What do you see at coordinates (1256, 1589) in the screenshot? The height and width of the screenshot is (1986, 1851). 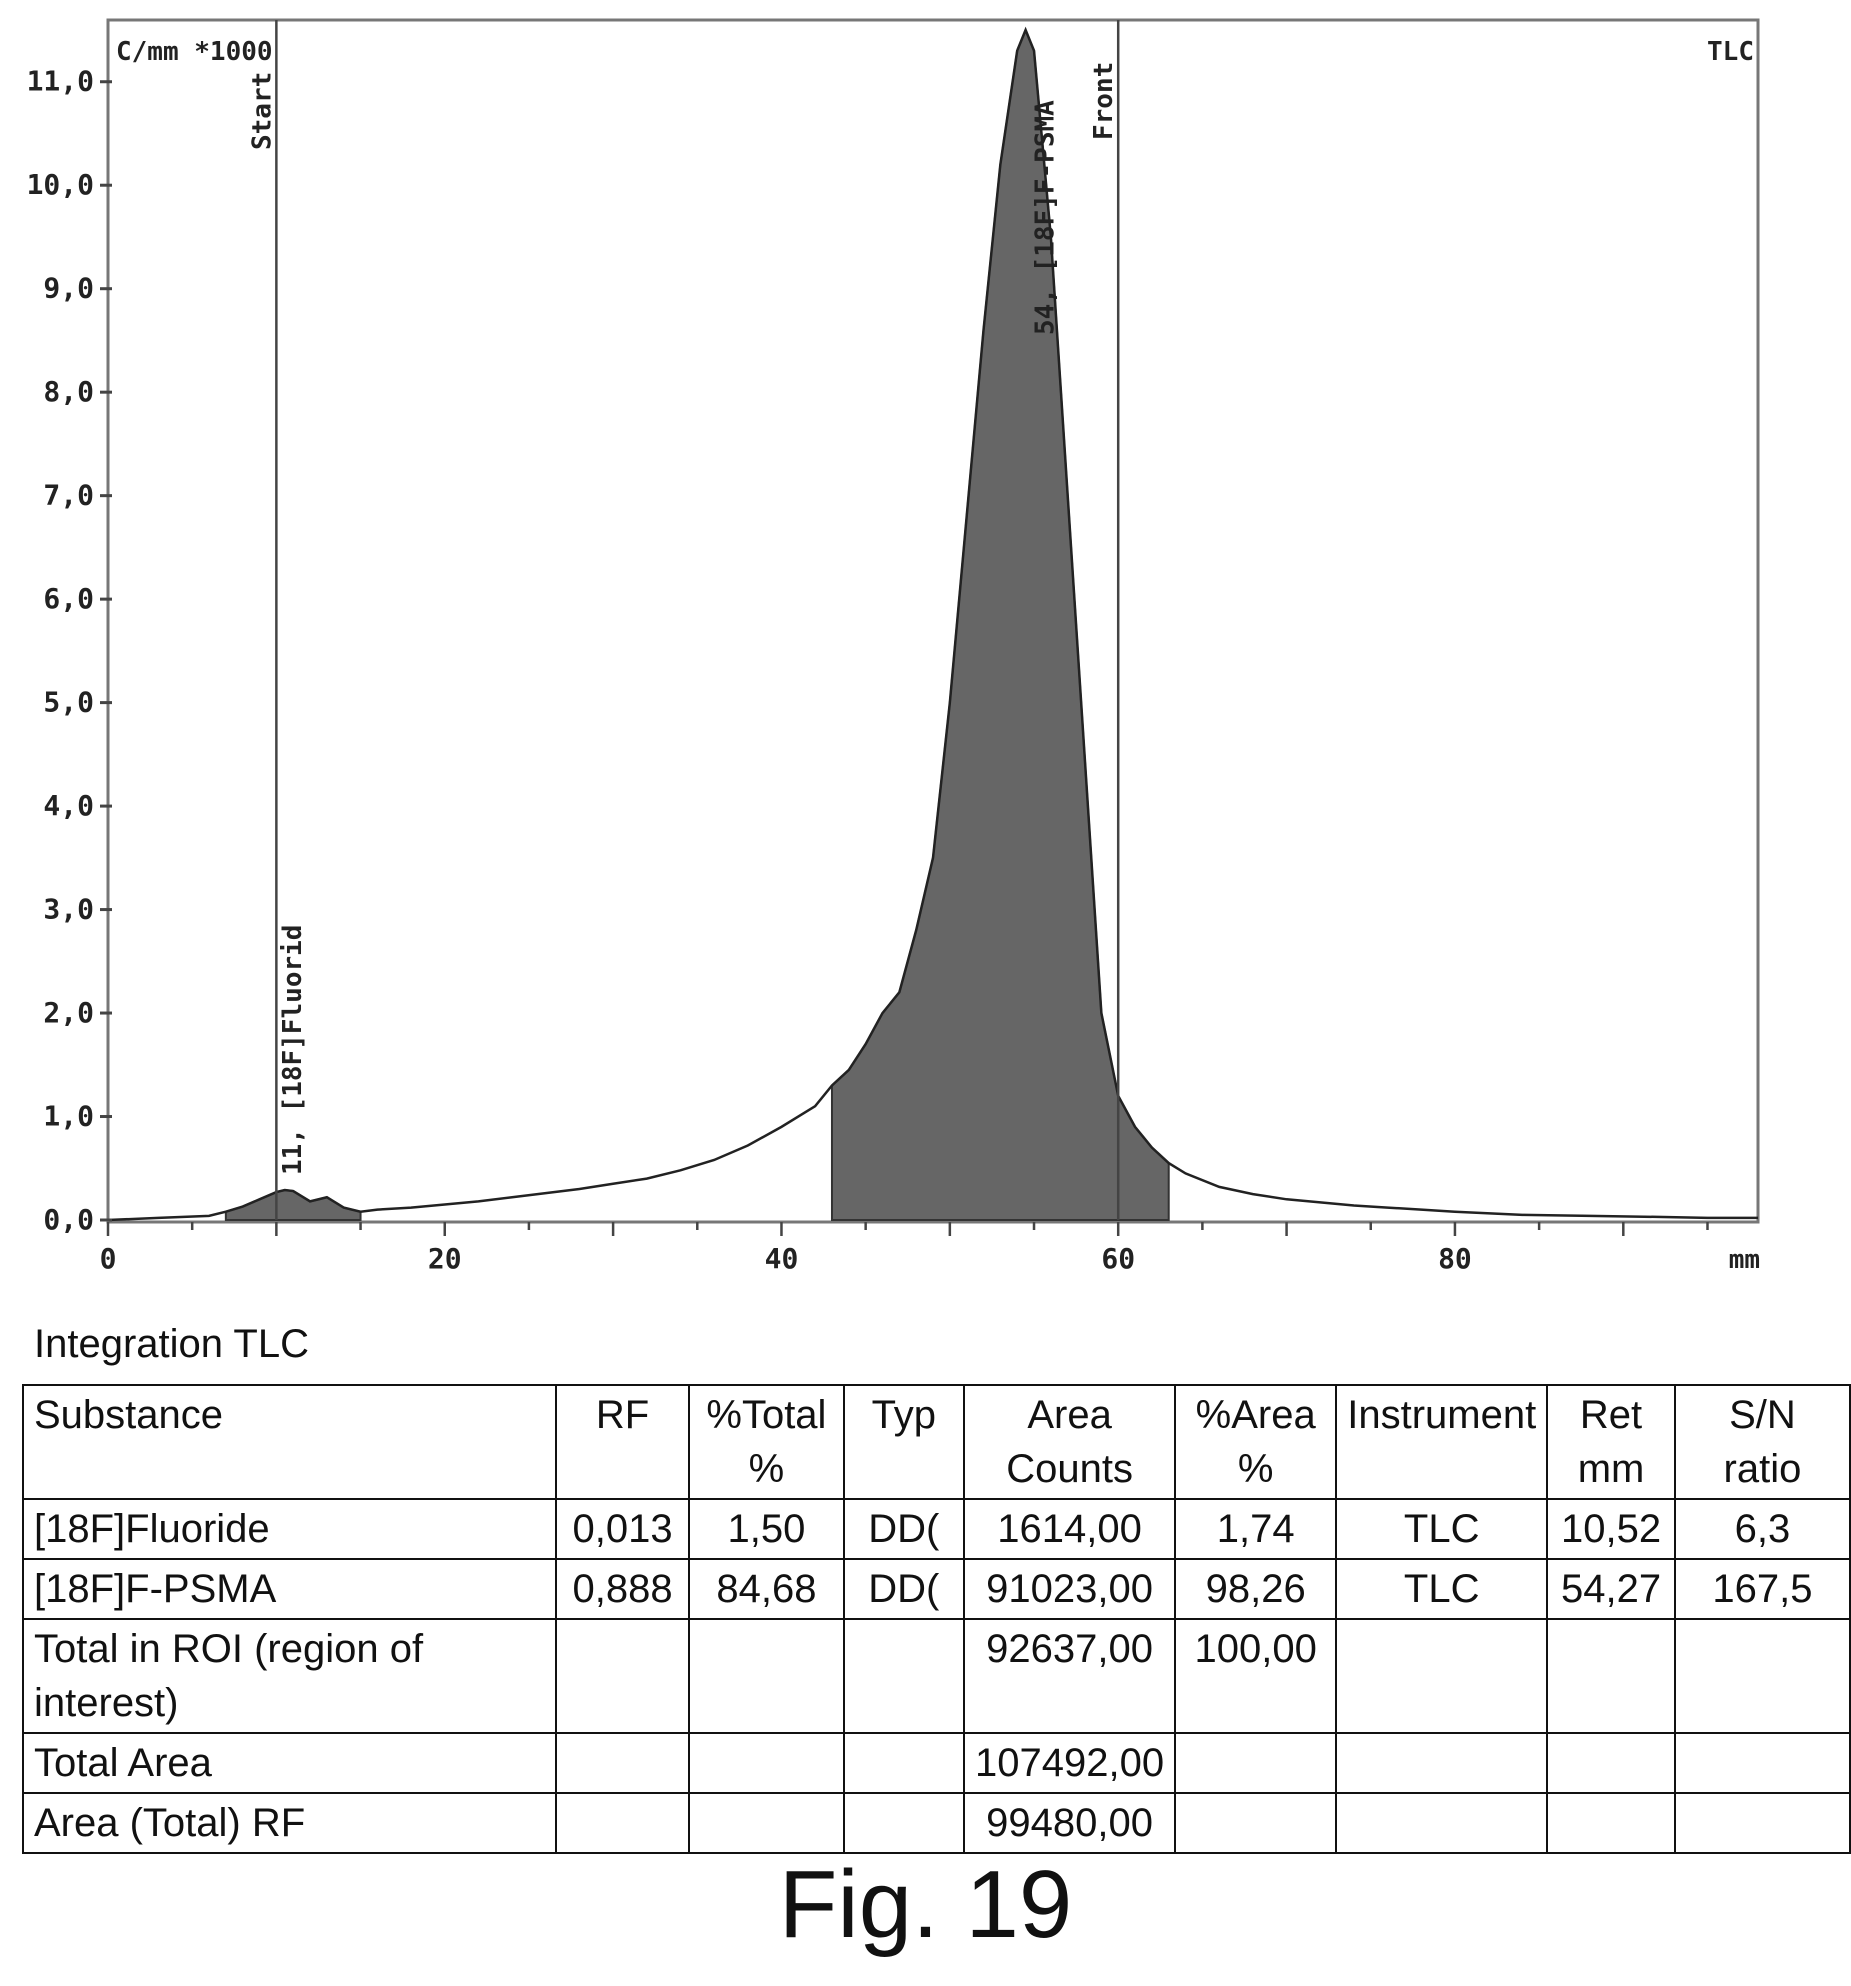 I see `cell-area-pct: 98,26` at bounding box center [1256, 1589].